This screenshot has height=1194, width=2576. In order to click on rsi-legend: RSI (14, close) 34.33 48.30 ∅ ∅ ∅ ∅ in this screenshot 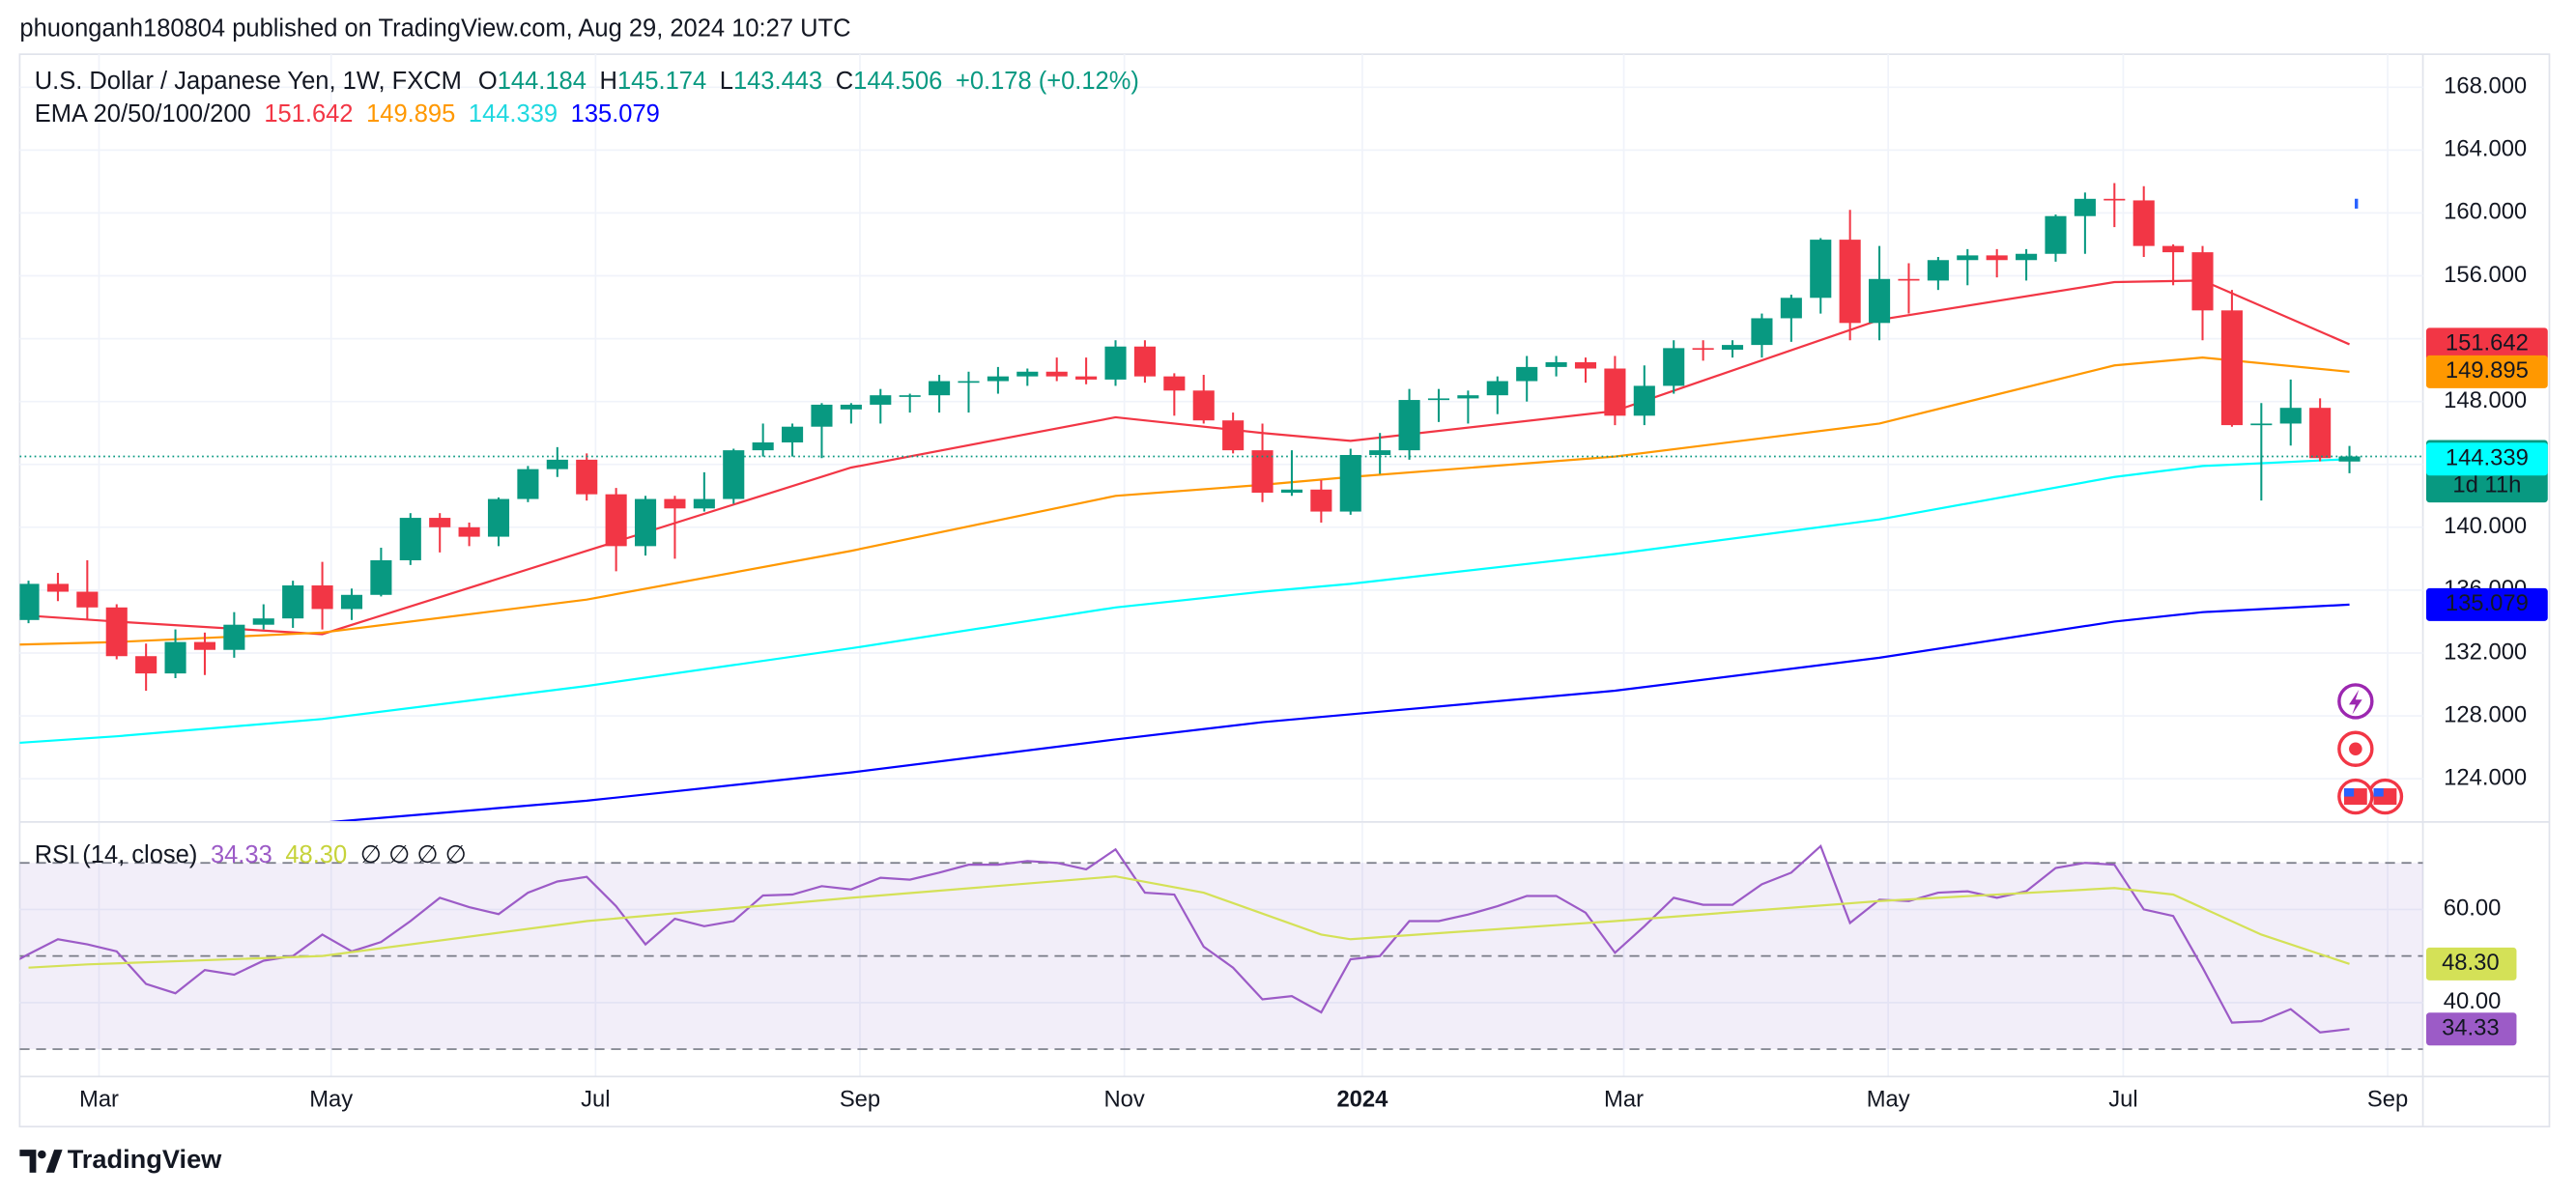, I will do `click(251, 854)`.